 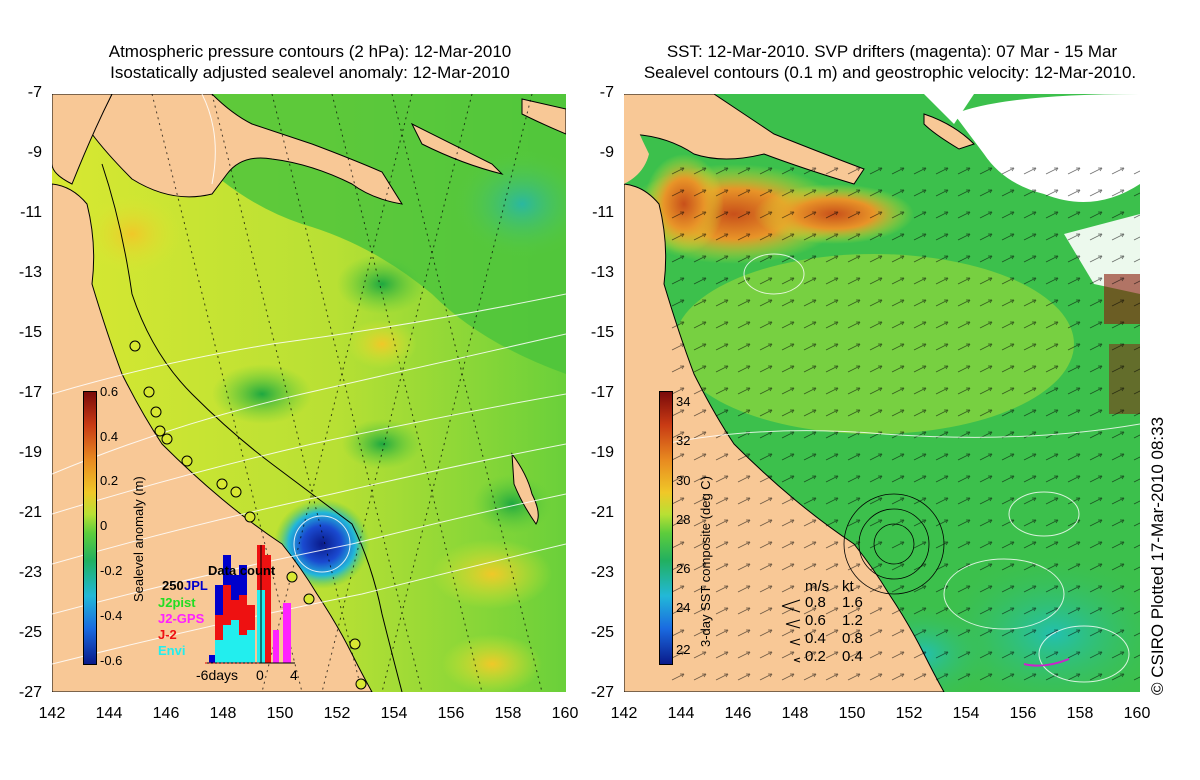 I want to click on velocity-legend-header-ms: m/s, so click(x=817, y=586).